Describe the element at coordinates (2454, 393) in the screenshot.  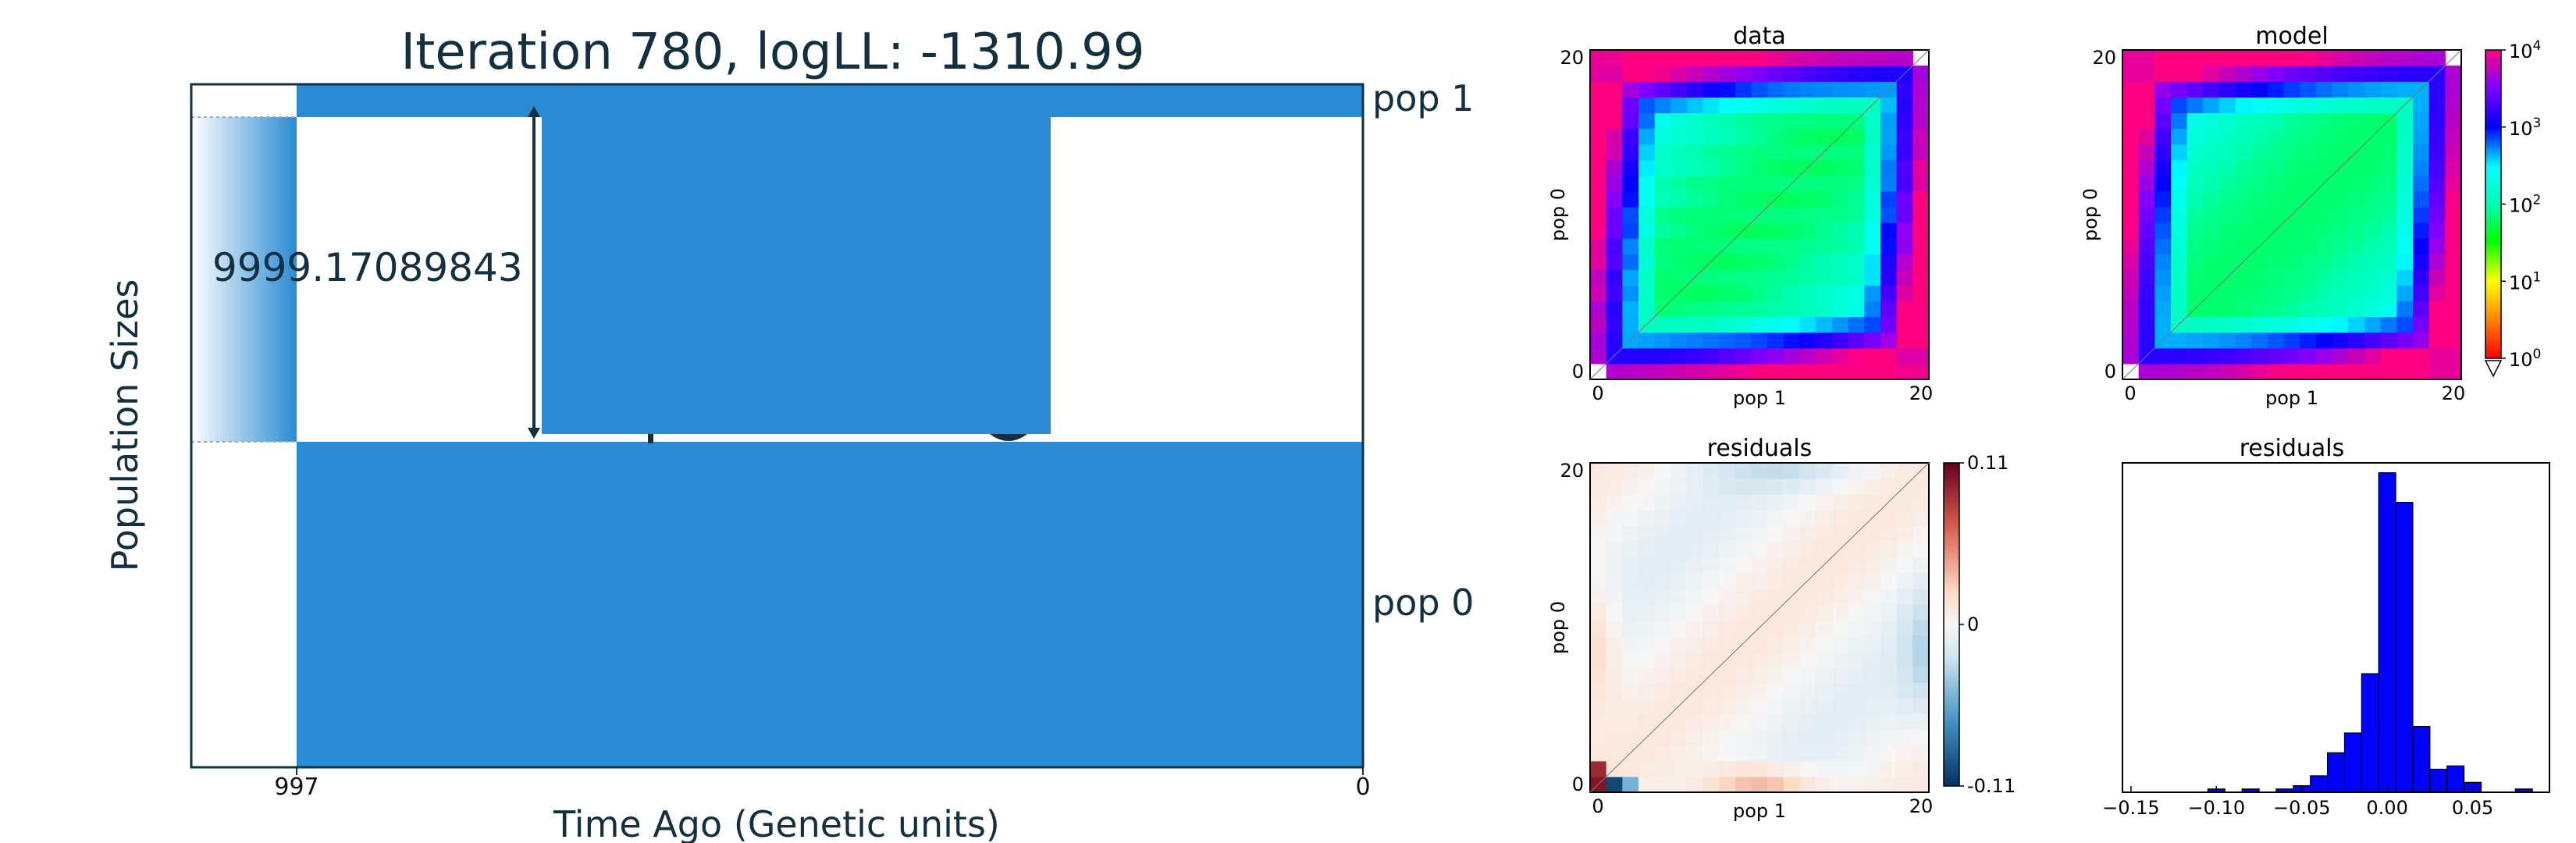
I see `model-heatmap-xtick-20: 20` at that location.